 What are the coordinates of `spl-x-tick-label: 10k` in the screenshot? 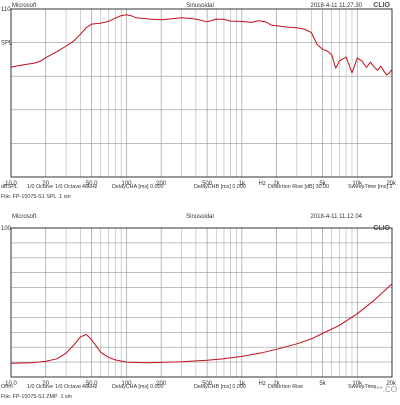 It's located at (357, 184).